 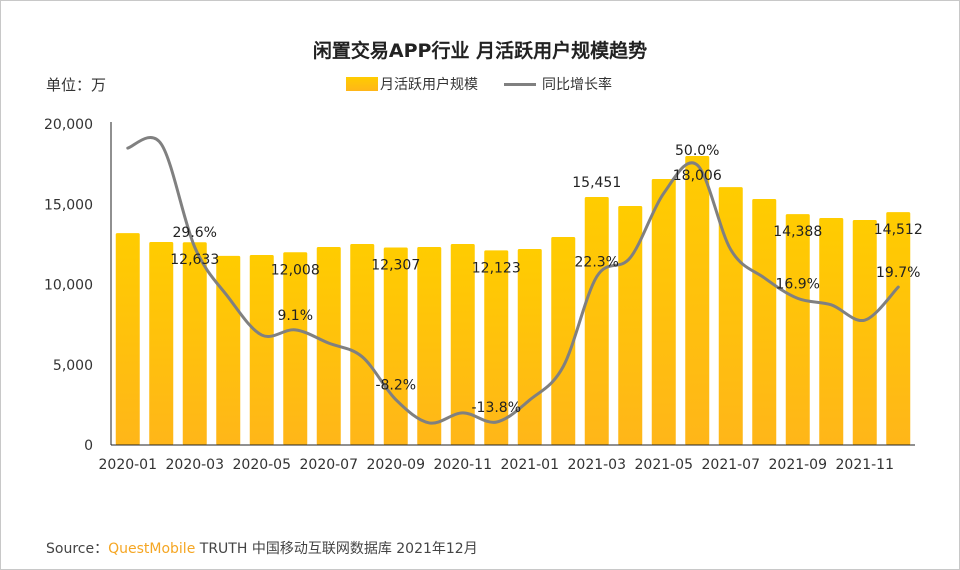 What do you see at coordinates (520, 84) in the screenshot?
I see `legend-line-swatch` at bounding box center [520, 84].